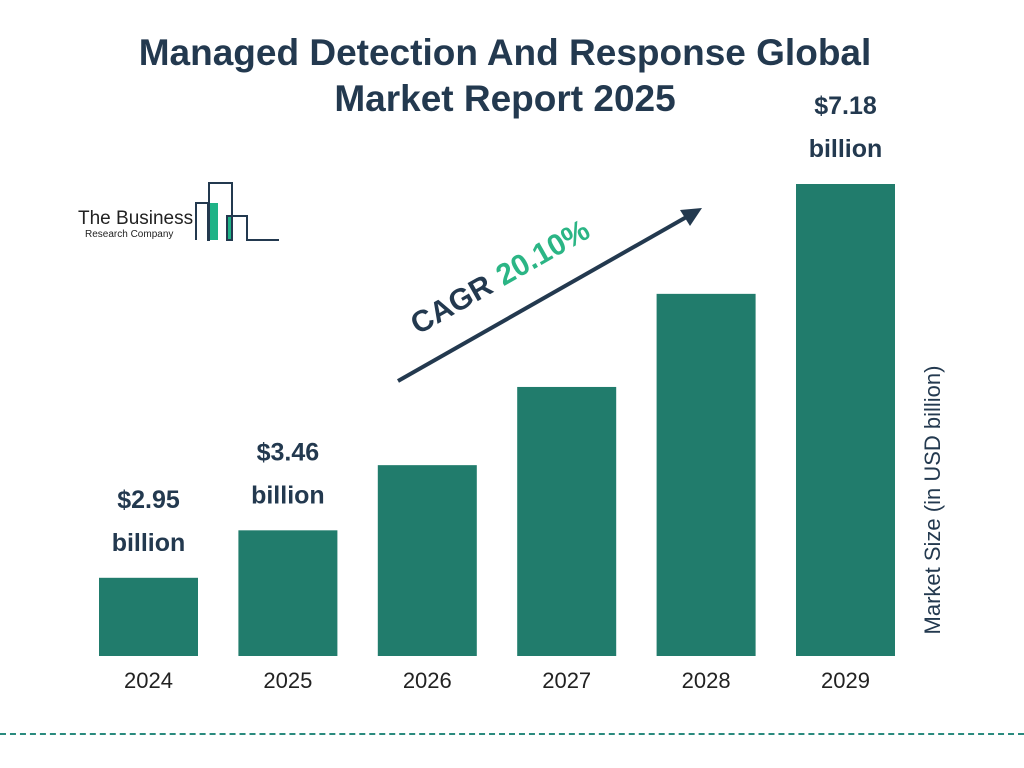 This screenshot has height=768, width=1024. What do you see at coordinates (288, 593) in the screenshot?
I see `bar-2025` at bounding box center [288, 593].